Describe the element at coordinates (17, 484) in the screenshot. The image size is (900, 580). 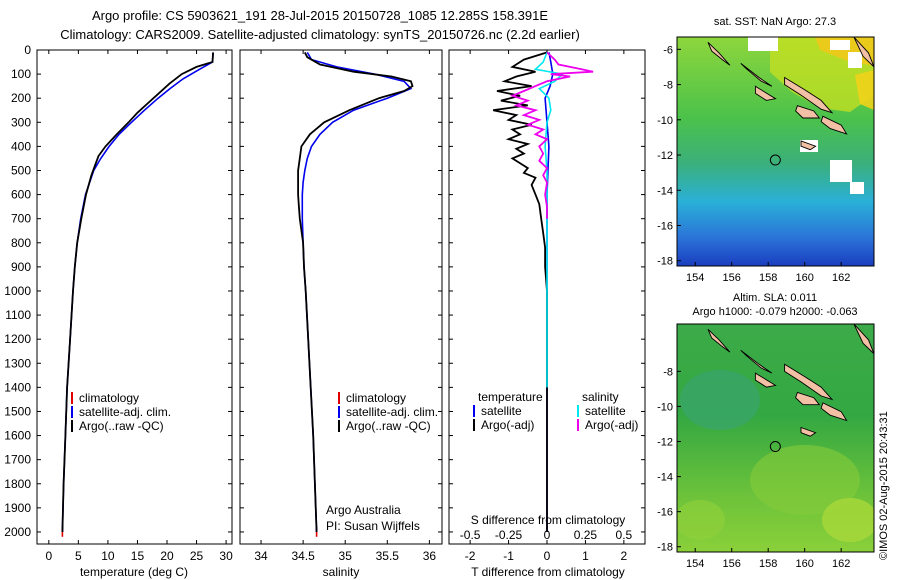
I see `depth-tick-label: 1800` at that location.